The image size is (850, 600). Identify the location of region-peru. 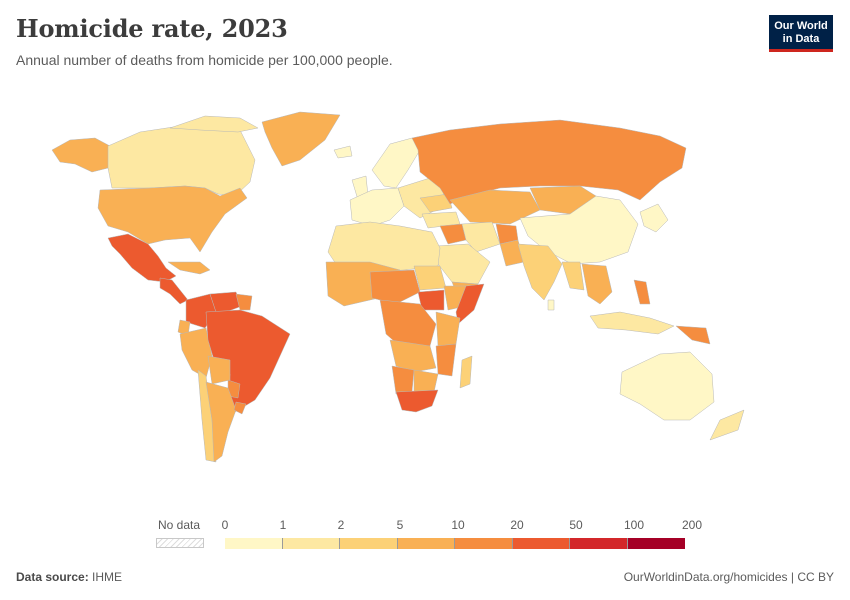
(196, 353).